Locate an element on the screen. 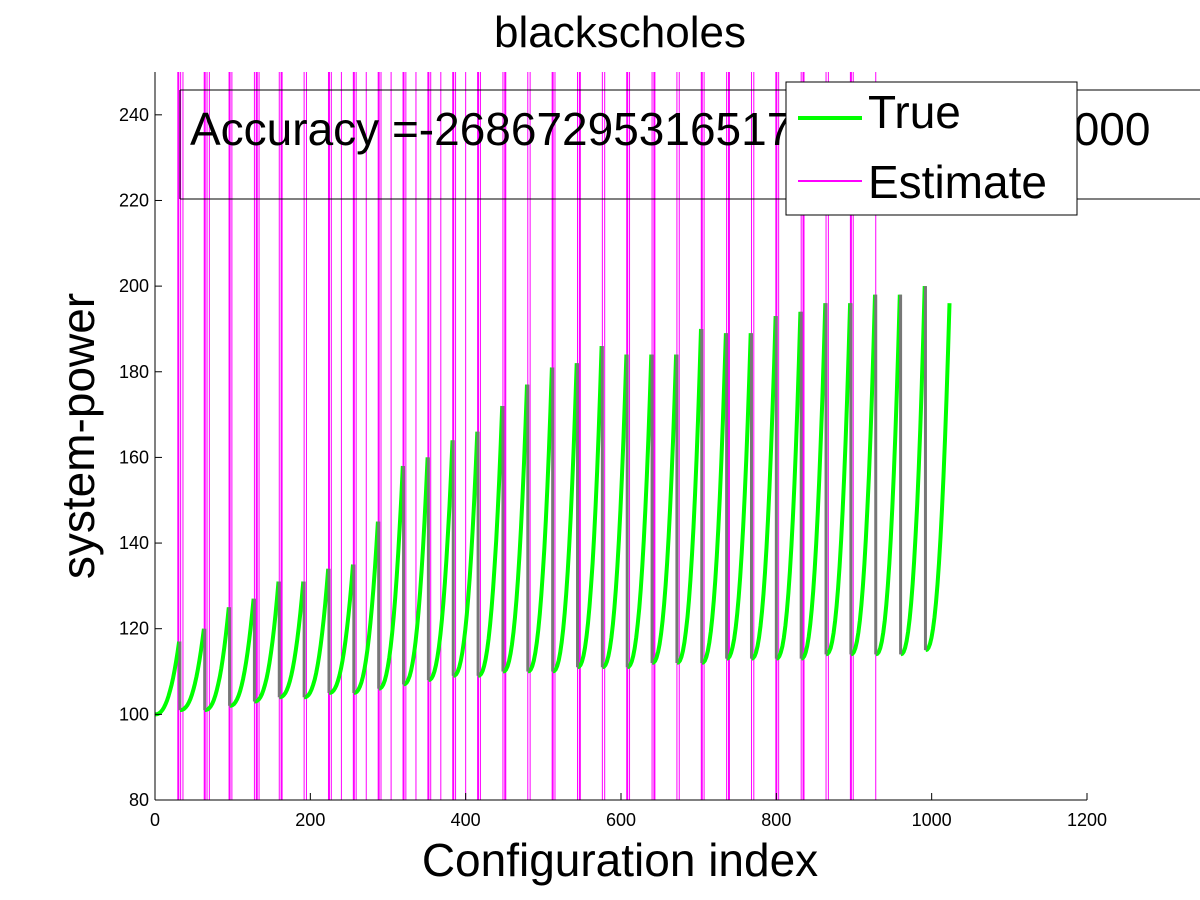  legend-label-estimate: Estimate is located at coordinates (957, 182).